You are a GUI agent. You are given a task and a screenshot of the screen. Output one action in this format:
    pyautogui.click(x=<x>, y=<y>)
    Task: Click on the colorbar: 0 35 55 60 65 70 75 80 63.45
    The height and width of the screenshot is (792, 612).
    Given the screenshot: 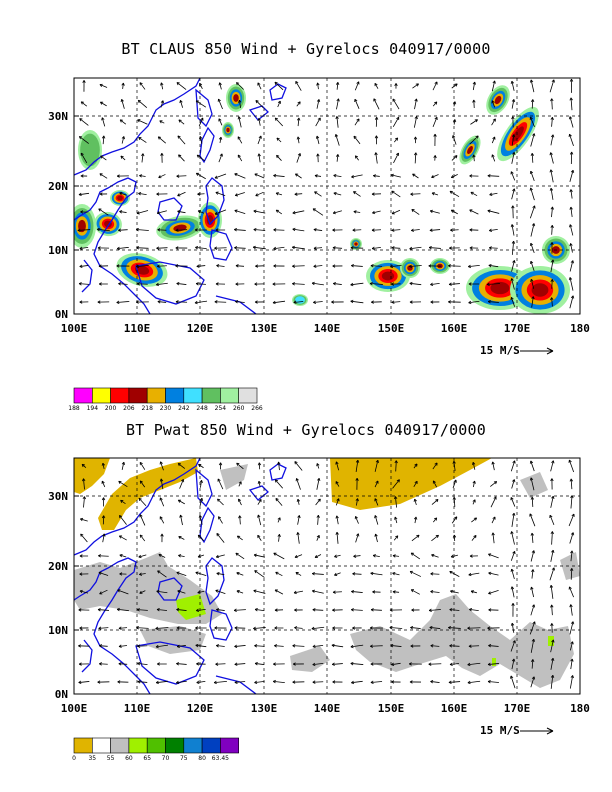 What is the action you would take?
    pyautogui.click(x=155, y=749)
    